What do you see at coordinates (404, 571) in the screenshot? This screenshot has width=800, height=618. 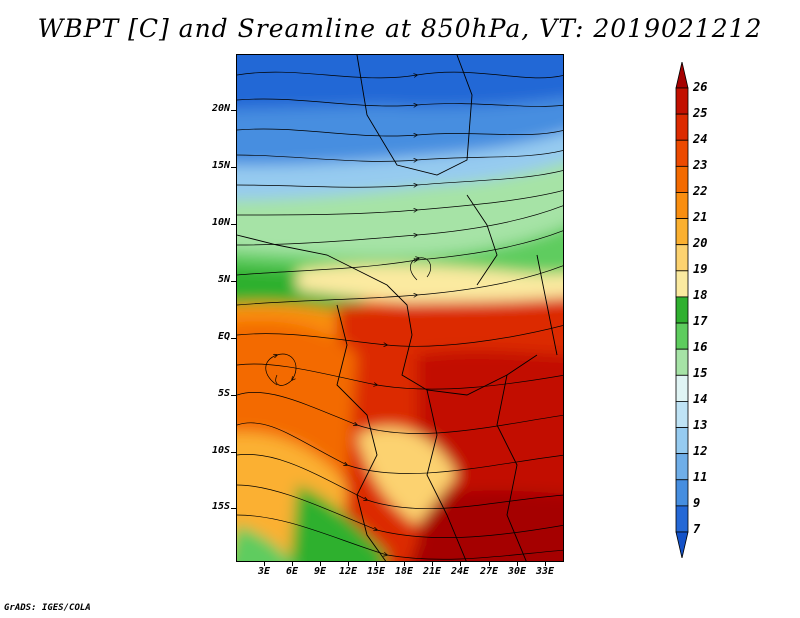 I see `lon-label: 18E` at bounding box center [404, 571].